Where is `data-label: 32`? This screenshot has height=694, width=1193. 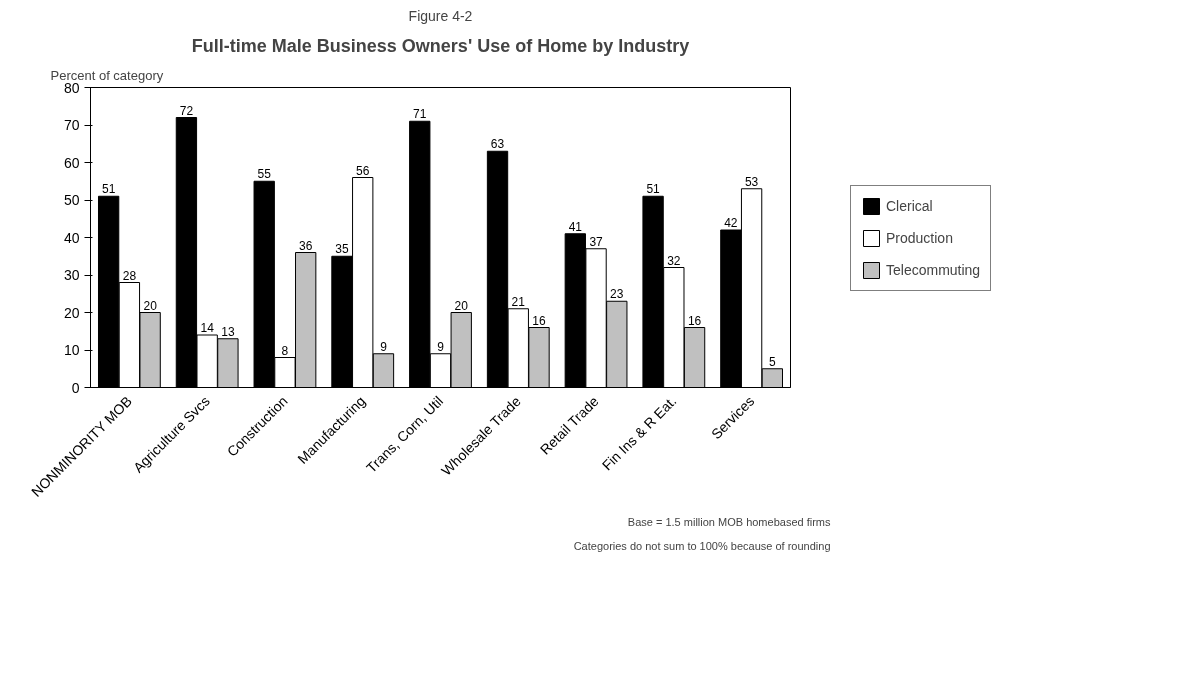 data-label: 32 is located at coordinates (674, 260).